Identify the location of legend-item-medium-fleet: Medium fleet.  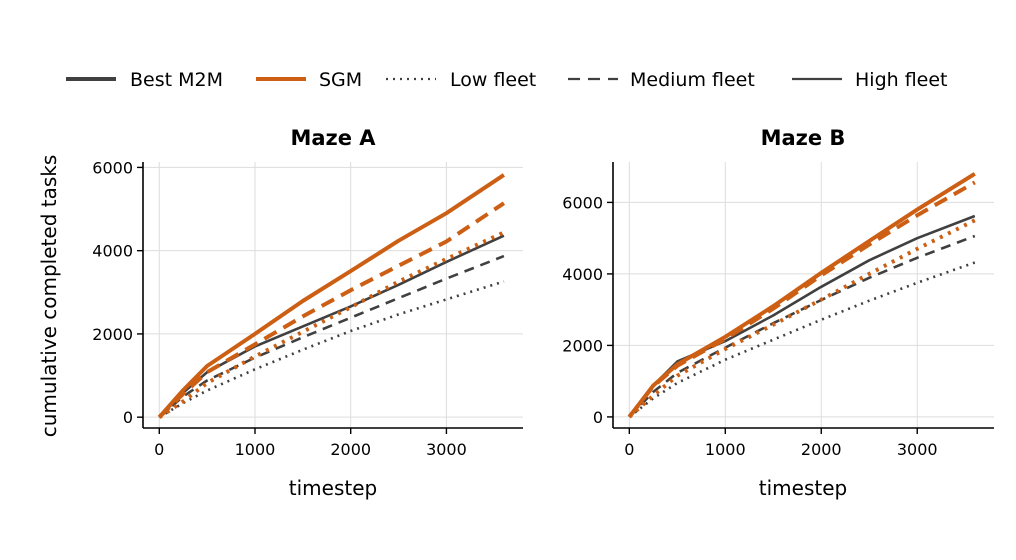
(661, 80).